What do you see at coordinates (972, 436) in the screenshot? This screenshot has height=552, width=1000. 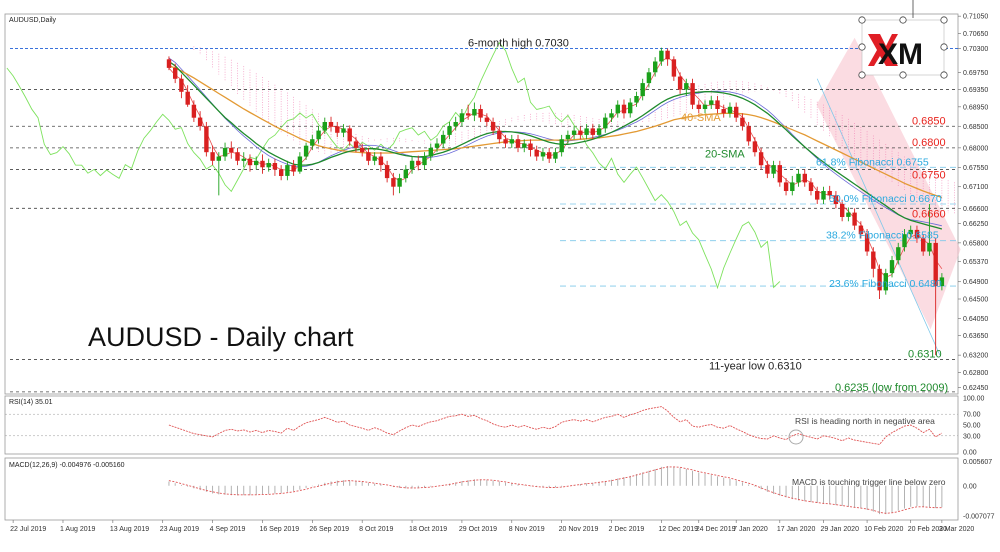 I see `rsi-tick-label: 30.00` at bounding box center [972, 436].